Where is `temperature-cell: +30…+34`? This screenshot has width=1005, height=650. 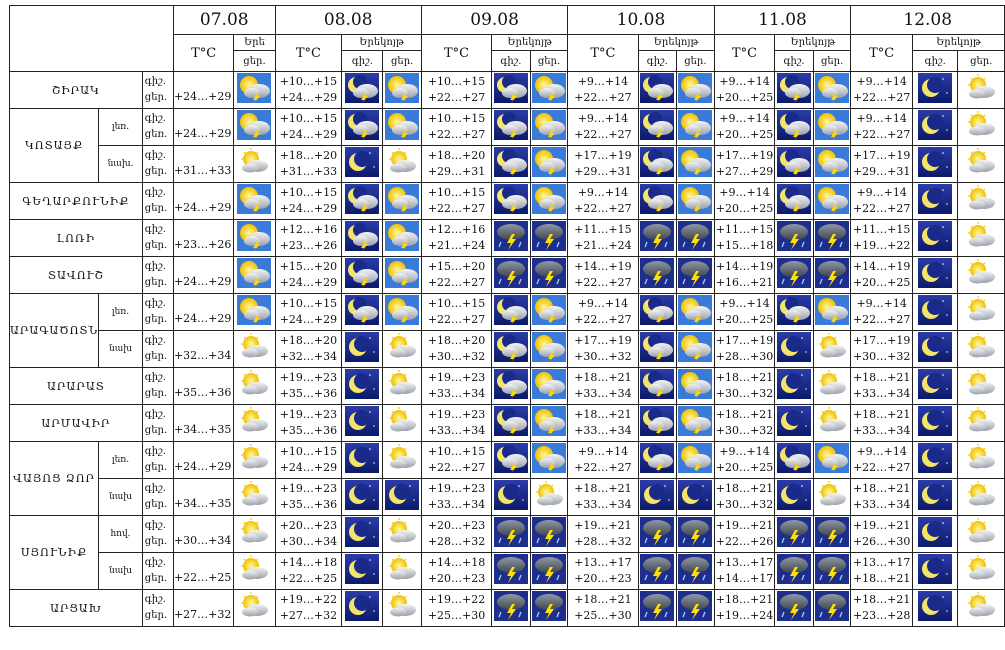 temperature-cell: +30…+34 is located at coordinates (203, 534).